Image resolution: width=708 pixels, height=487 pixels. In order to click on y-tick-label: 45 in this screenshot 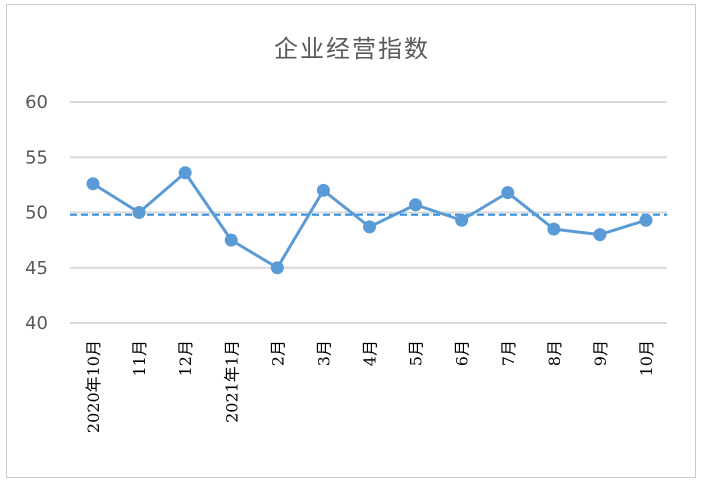, I will do `click(36, 268)`.